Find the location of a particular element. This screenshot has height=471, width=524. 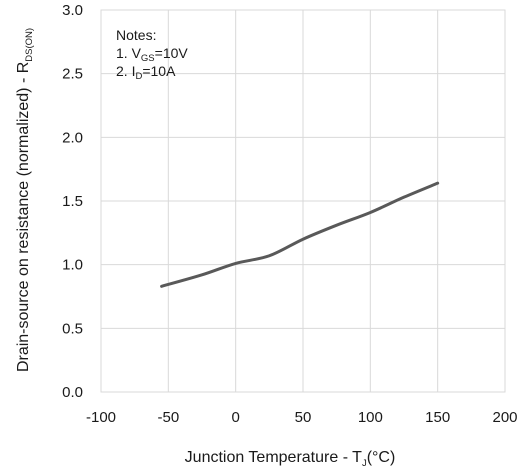

x-tick-label: 200 is located at coordinates (504, 417).